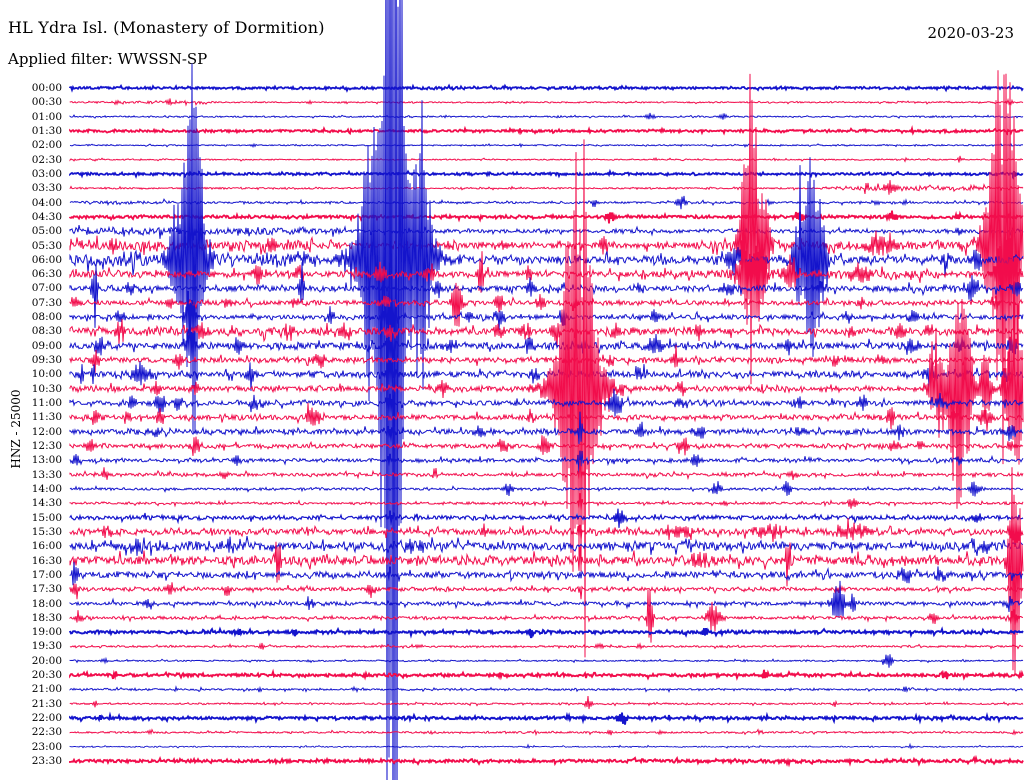 This screenshot has width=1024, height=780. What do you see at coordinates (46, 675) in the screenshot?
I see `time-label: 20:30` at bounding box center [46, 675].